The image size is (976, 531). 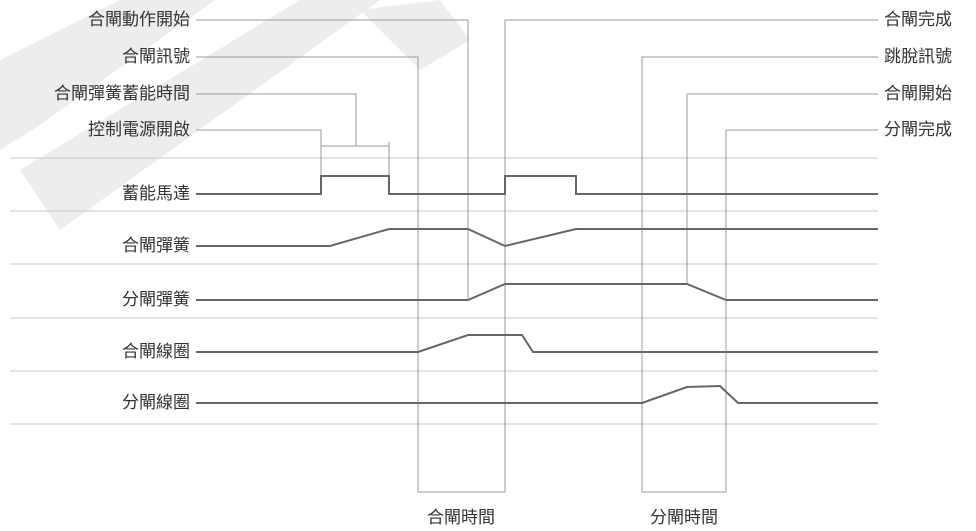 What do you see at coordinates (332, 159) in the screenshot?
I see `event-close-start` at bounding box center [332, 159].